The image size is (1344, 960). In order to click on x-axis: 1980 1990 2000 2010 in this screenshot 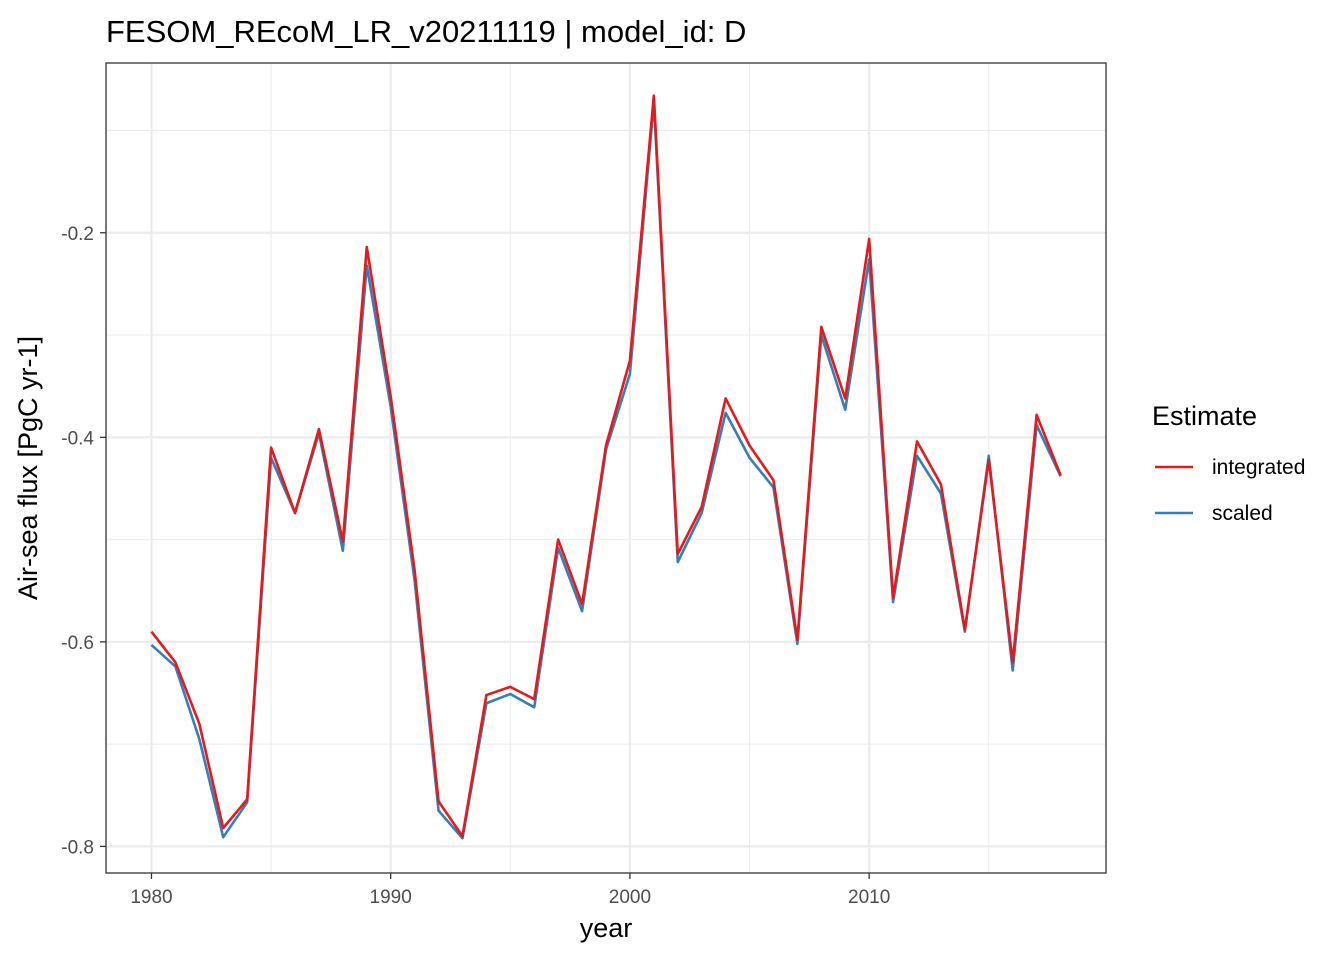, I will do `click(510, 890)`.